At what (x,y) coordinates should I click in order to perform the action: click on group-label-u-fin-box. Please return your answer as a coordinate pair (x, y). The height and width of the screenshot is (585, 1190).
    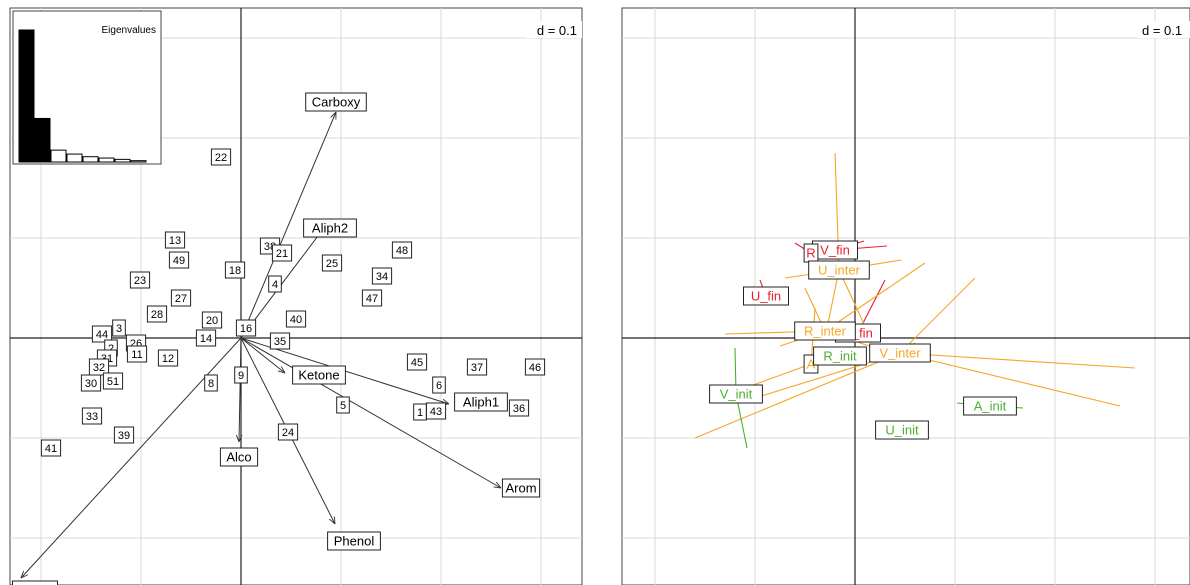
    Looking at the image, I should click on (766, 296).